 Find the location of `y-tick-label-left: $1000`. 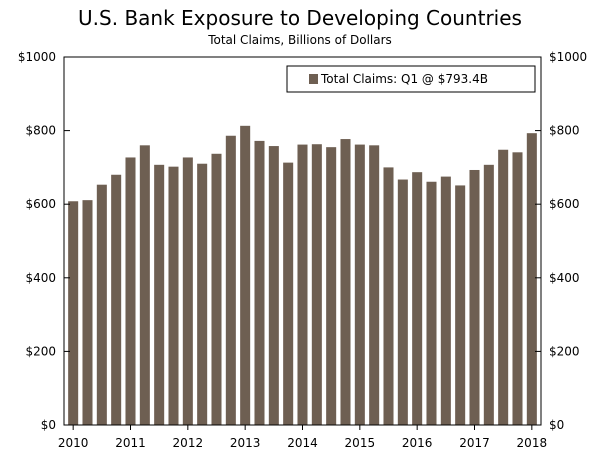

y-tick-label-left: $1000 is located at coordinates (37, 57).